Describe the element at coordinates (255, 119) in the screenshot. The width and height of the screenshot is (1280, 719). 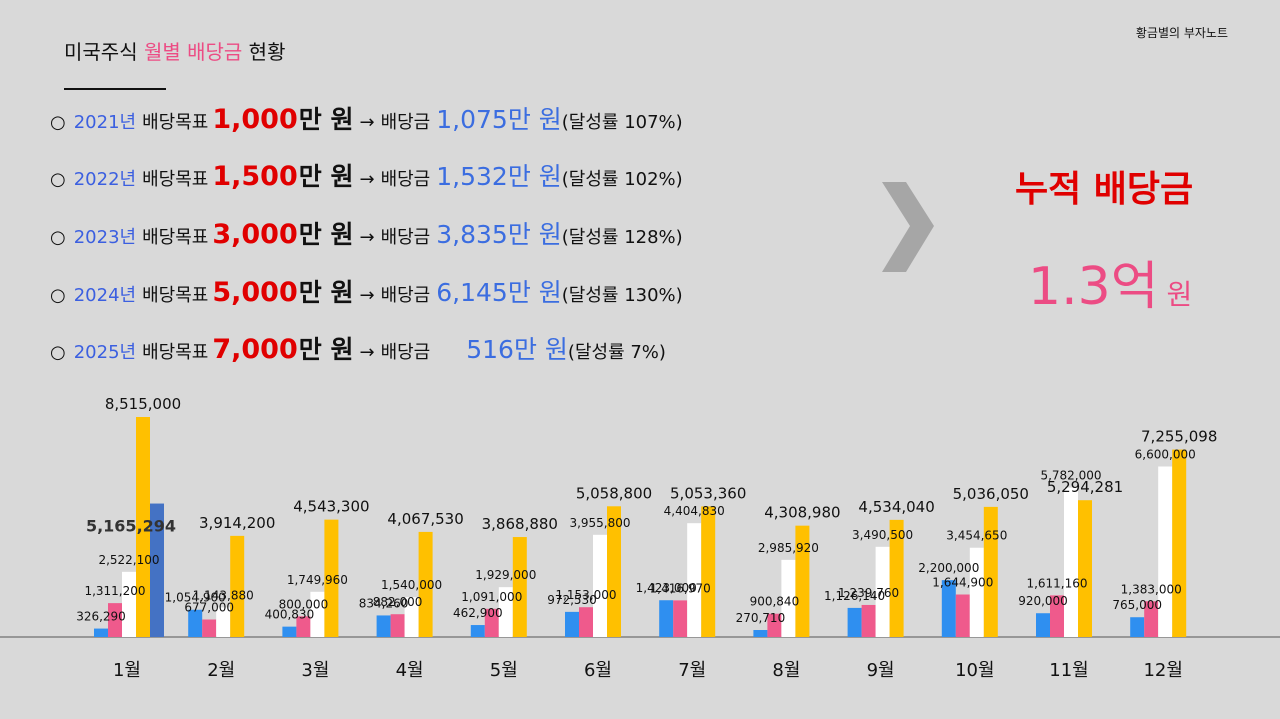
I see `goal-target: 1,000` at that location.